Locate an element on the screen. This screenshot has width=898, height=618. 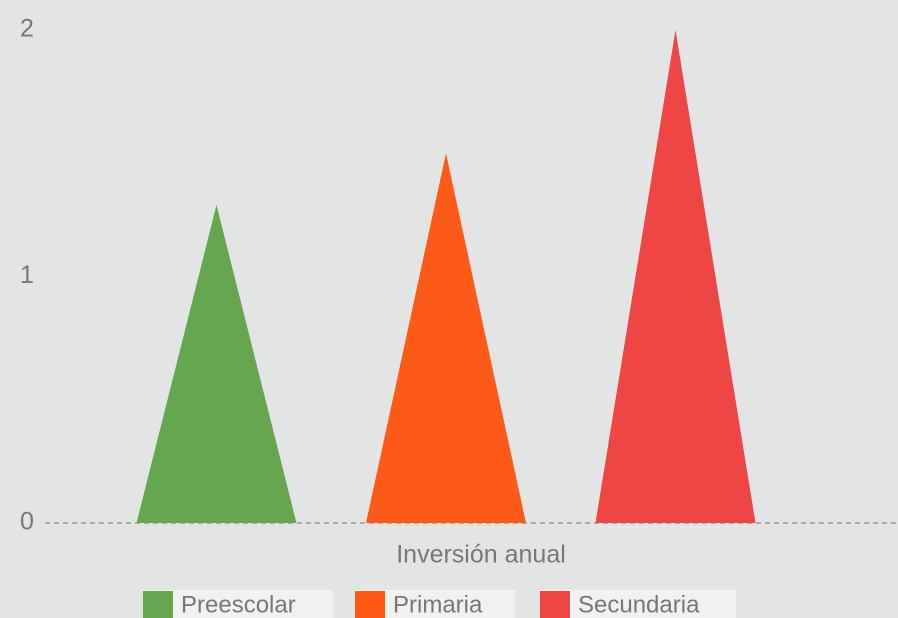
legend-label: Primaria is located at coordinates (438, 604).